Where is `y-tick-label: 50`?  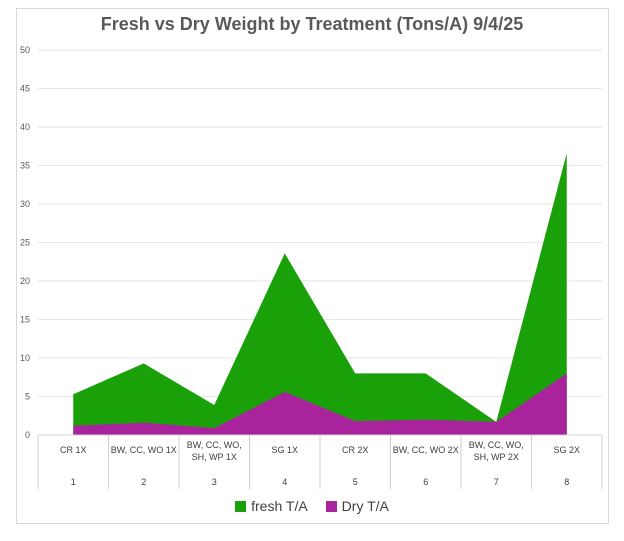 y-tick-label: 50 is located at coordinates (25, 50).